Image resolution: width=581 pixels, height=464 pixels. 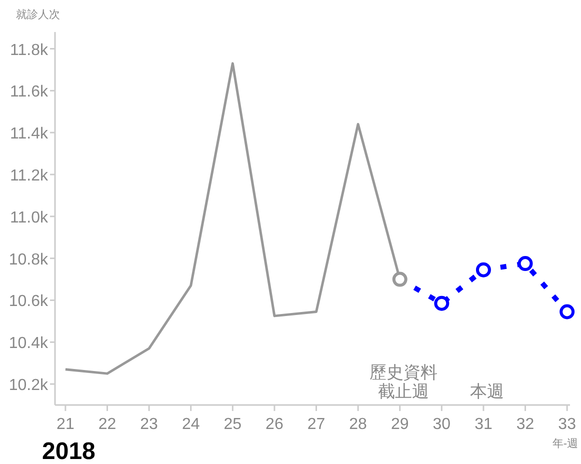 What do you see at coordinates (403, 382) in the screenshot?
I see `annotation: 歷史資料截止週` at bounding box center [403, 382].